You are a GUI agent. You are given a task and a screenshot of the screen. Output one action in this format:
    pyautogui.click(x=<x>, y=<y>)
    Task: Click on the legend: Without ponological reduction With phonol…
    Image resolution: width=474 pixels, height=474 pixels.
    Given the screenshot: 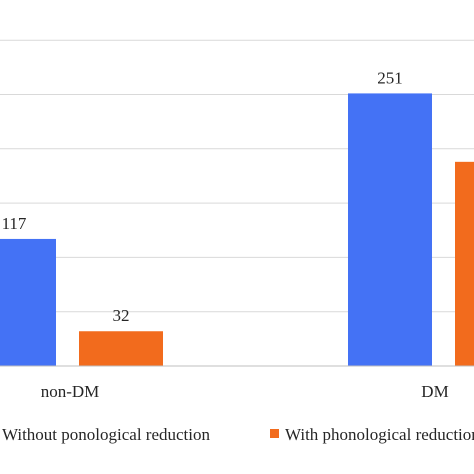 What is the action you would take?
    pyautogui.click(x=238, y=434)
    